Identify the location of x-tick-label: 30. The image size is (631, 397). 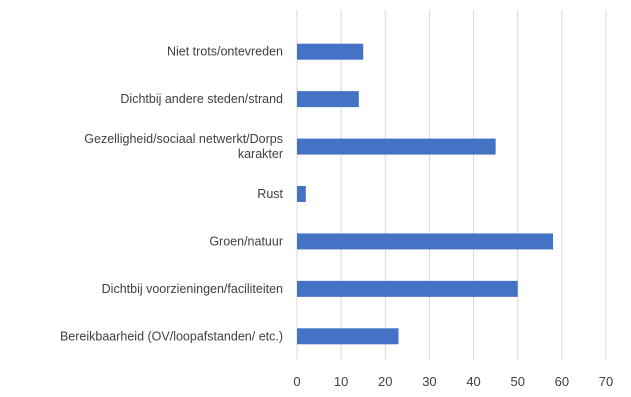
(429, 381).